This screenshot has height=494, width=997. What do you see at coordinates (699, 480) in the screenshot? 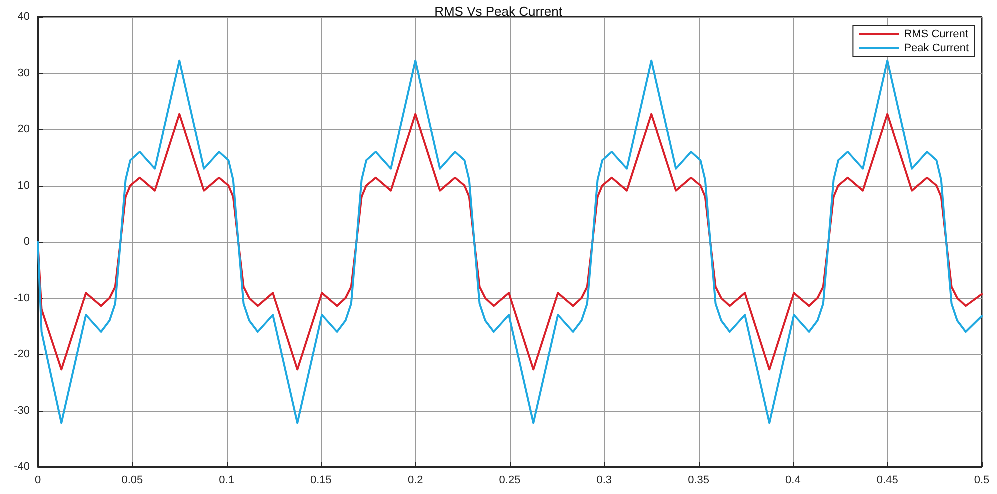
I see `x-tick-label: 0.35` at bounding box center [699, 480].